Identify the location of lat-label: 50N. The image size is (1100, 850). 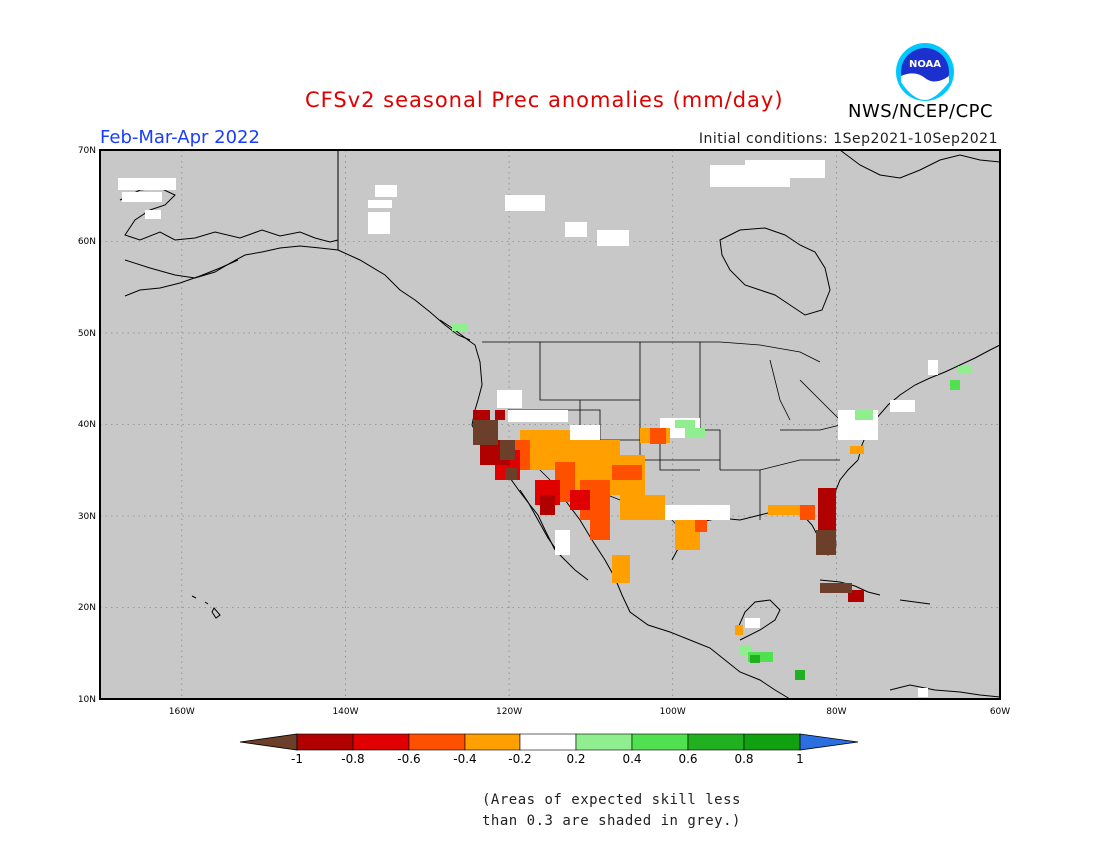
(87, 334).